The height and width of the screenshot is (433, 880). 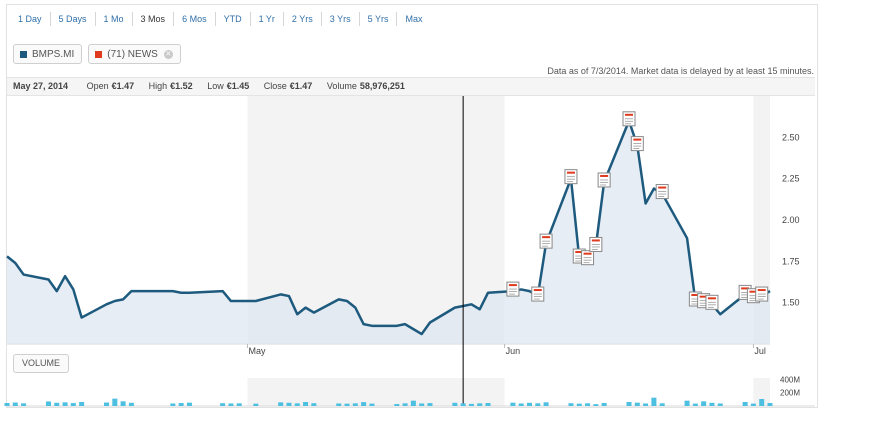 What do you see at coordinates (158, 86) in the screenshot?
I see `high-label: High` at bounding box center [158, 86].